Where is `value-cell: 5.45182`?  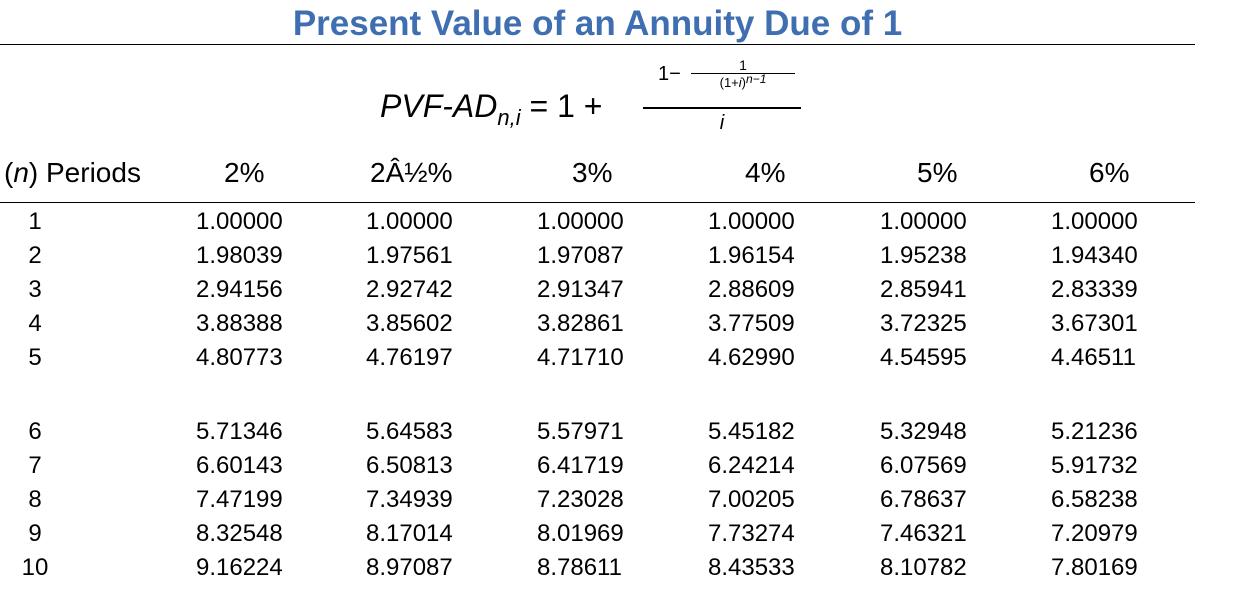
value-cell: 5.45182 is located at coordinates (751, 431).